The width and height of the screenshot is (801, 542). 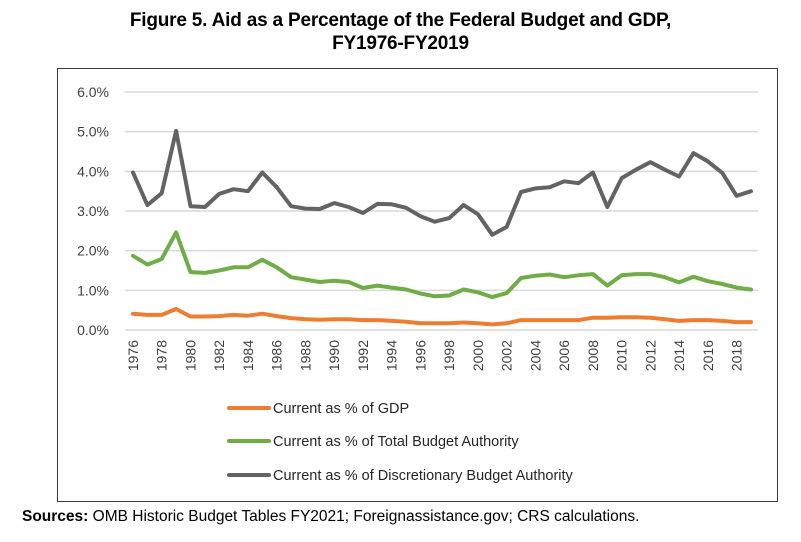 What do you see at coordinates (708, 355) in the screenshot?
I see `x-tick-label: 2016` at bounding box center [708, 355].